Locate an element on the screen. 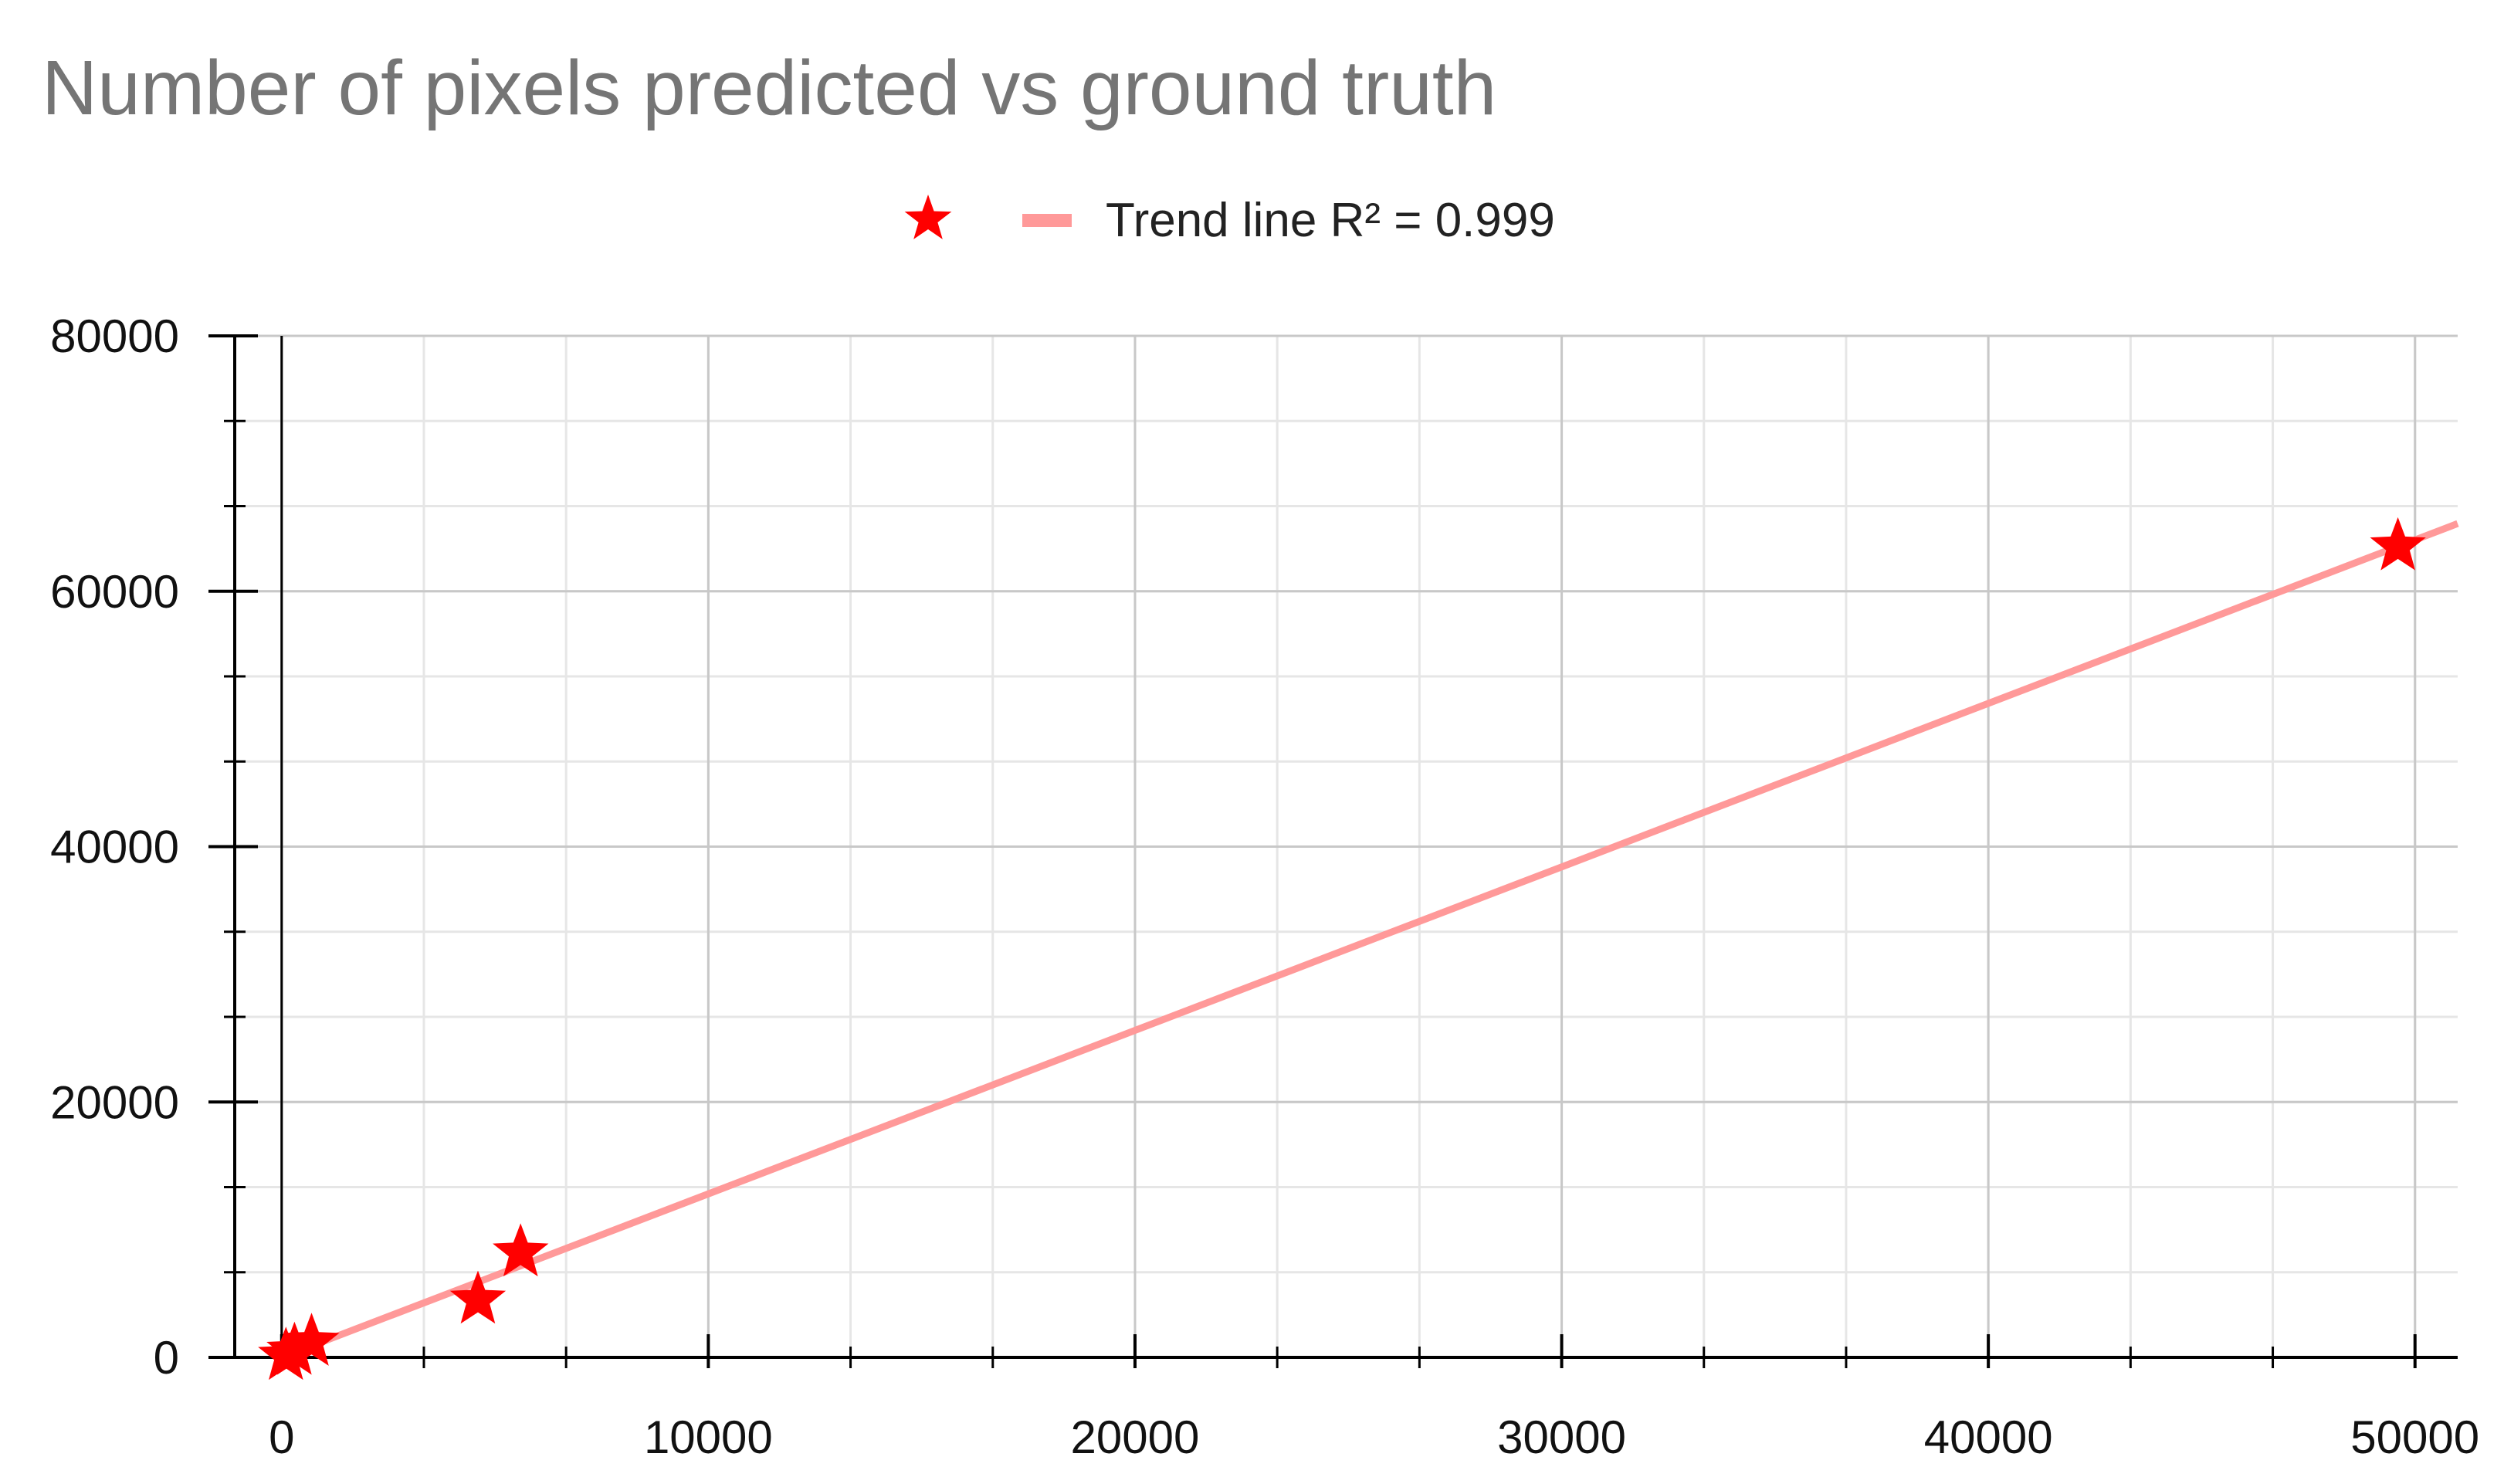  y-tick-labels: 0 20000 40000 60000 80000 is located at coordinates (114, 847).